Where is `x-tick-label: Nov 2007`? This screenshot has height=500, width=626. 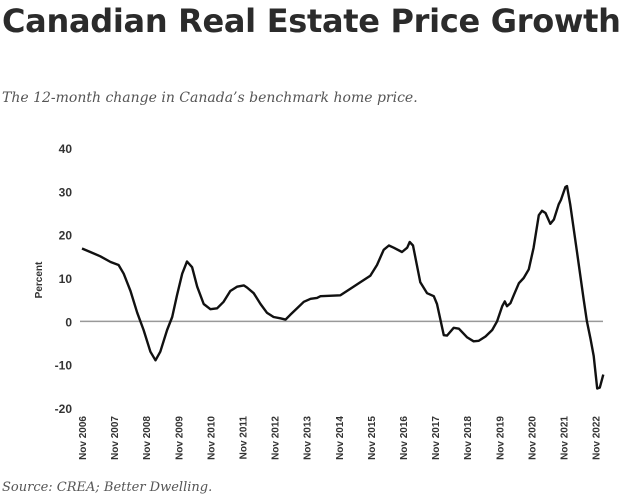 x-tick-label: Nov 2007 is located at coordinates (115, 438).